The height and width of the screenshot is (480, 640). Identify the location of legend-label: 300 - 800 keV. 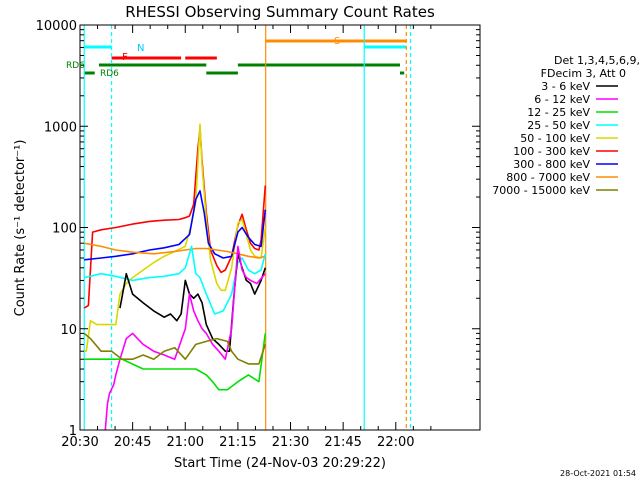
(551, 164).